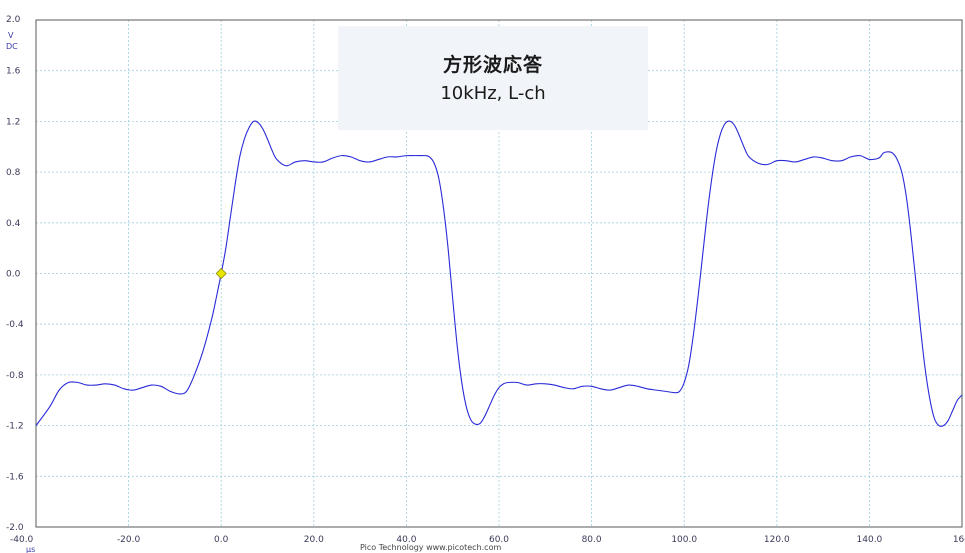  Describe the element at coordinates (13, 224) in the screenshot. I see `y-tick-label: 0.4` at that location.